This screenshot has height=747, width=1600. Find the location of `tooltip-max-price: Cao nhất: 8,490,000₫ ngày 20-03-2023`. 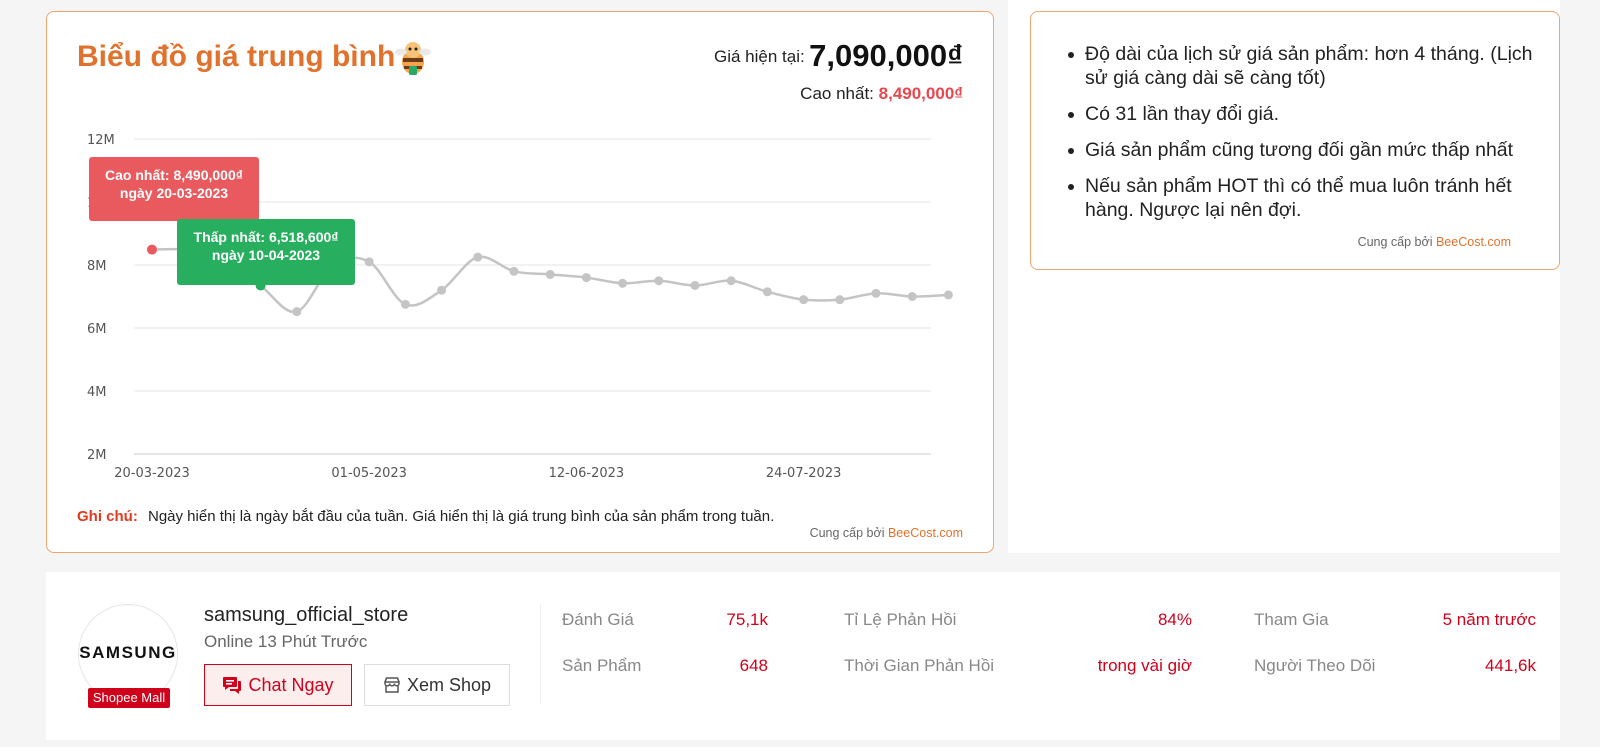

tooltip-max-price: Cao nhất: 8,490,000₫ ngày 20-03-2023 is located at coordinates (174, 189).